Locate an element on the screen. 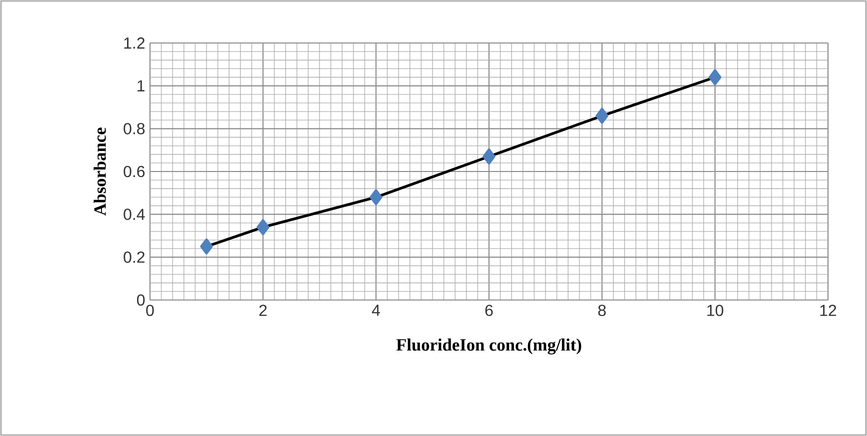  x-tick-label: 6 is located at coordinates (489, 310).